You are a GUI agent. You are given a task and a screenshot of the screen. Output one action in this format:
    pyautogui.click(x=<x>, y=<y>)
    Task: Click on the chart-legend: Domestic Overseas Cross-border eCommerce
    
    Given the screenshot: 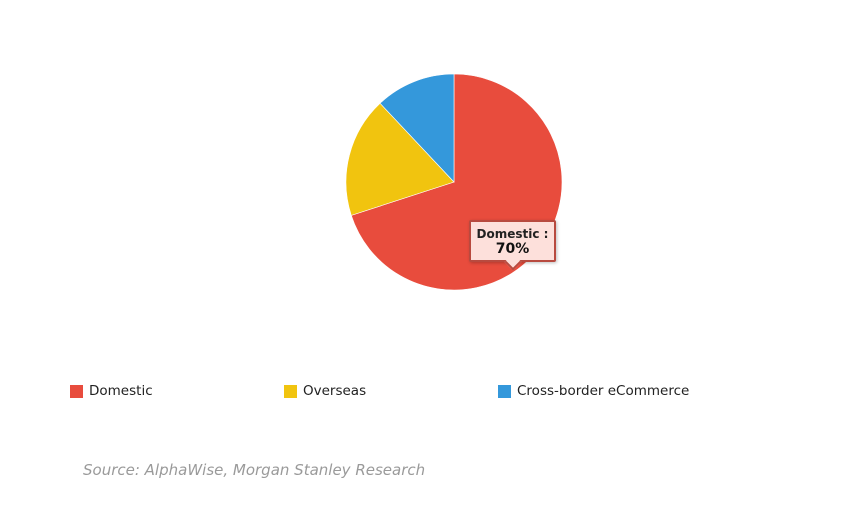 What is the action you would take?
    pyautogui.click(x=420, y=391)
    